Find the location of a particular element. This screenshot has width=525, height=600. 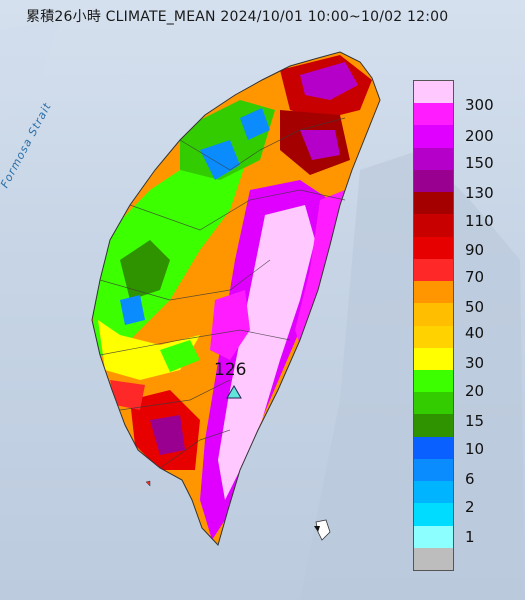

legend-tick-label: 40 is located at coordinates (475, 333).